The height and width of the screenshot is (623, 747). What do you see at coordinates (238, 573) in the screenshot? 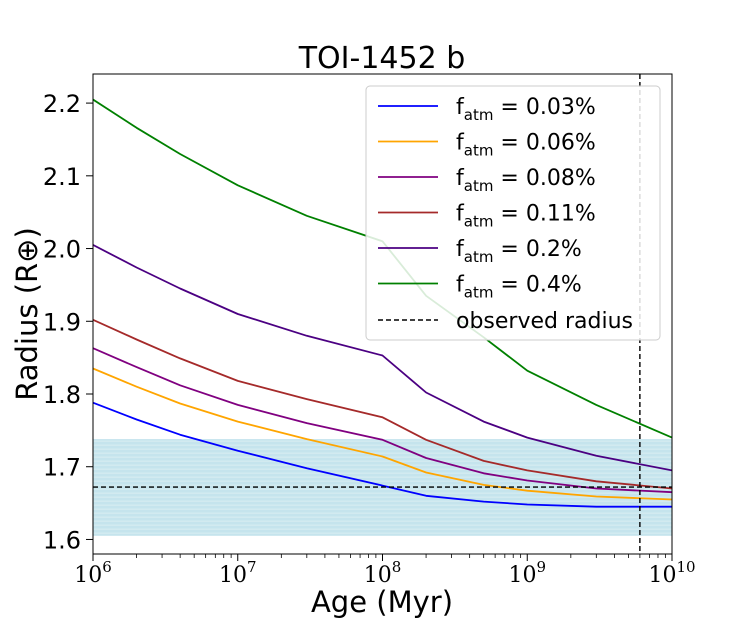
I see `x-tick-label: 10⁷` at bounding box center [238, 573].